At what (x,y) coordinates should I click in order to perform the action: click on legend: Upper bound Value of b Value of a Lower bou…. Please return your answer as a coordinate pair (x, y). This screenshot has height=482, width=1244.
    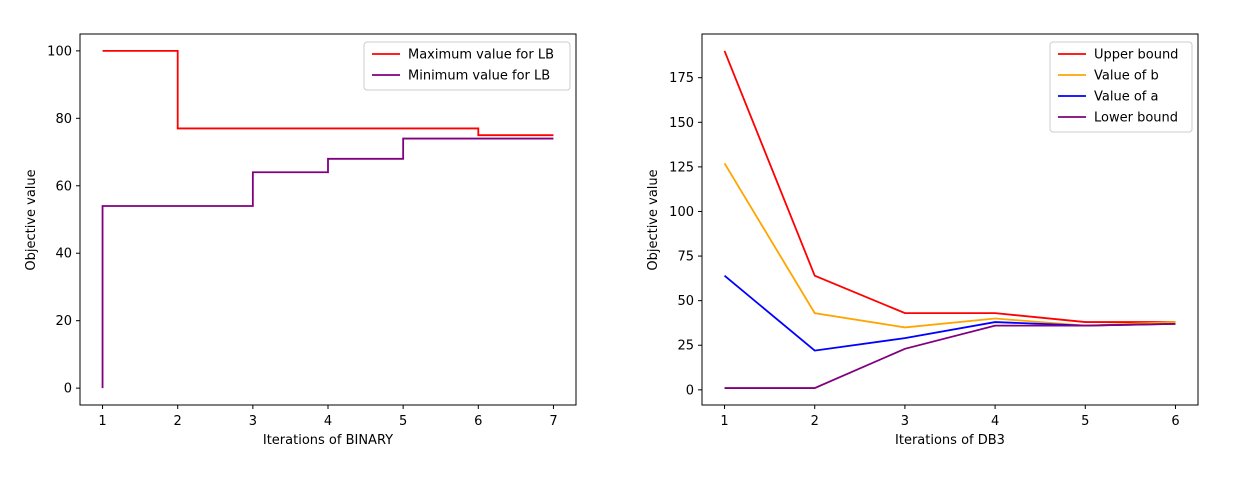
    Looking at the image, I should click on (1121, 87).